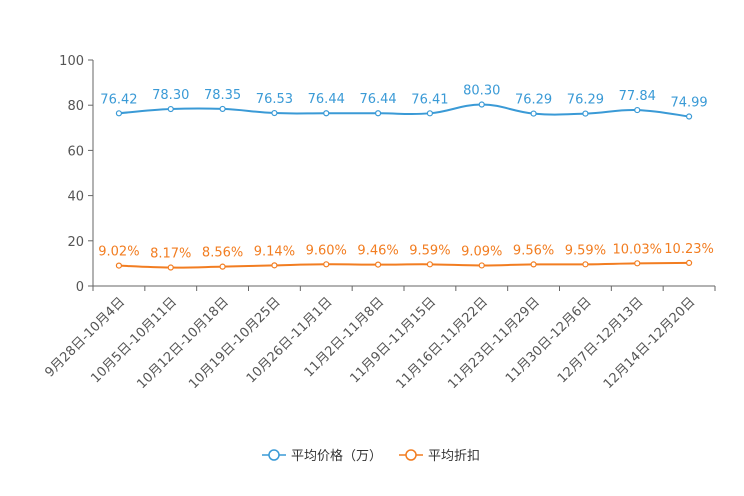 This screenshot has height=496, width=744. What do you see at coordinates (170, 254) in the screenshot?
I see `data-label: 8.17%` at bounding box center [170, 254].